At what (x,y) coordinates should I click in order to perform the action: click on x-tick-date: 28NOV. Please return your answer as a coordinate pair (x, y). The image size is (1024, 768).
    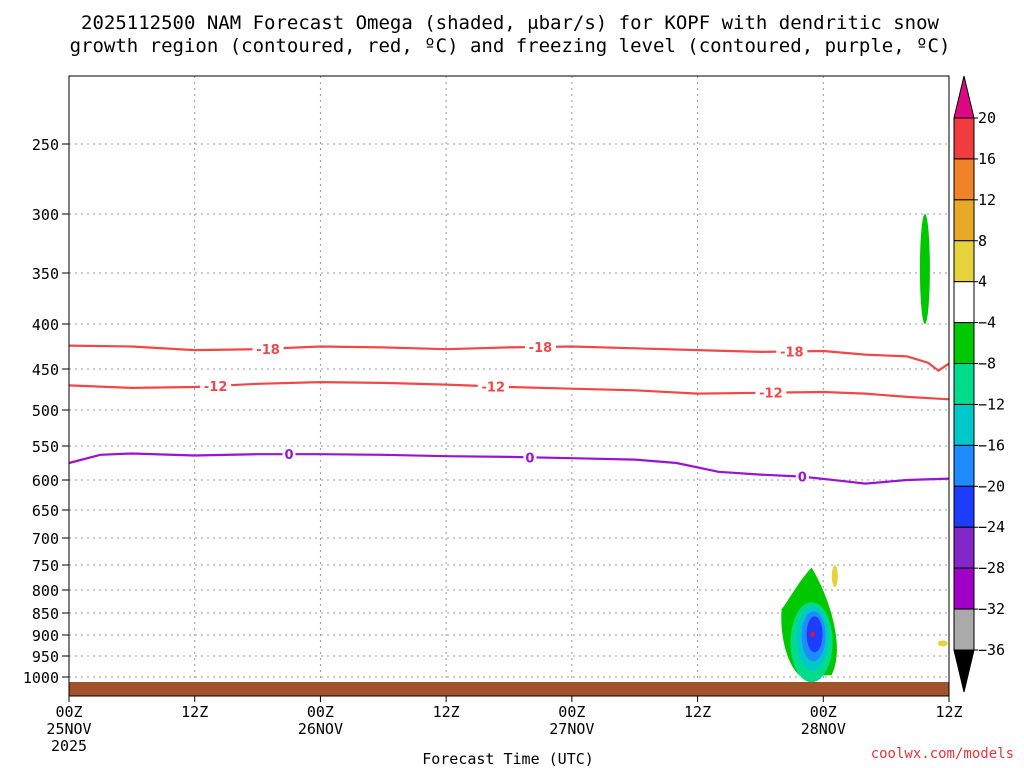
    Looking at the image, I should click on (823, 729).